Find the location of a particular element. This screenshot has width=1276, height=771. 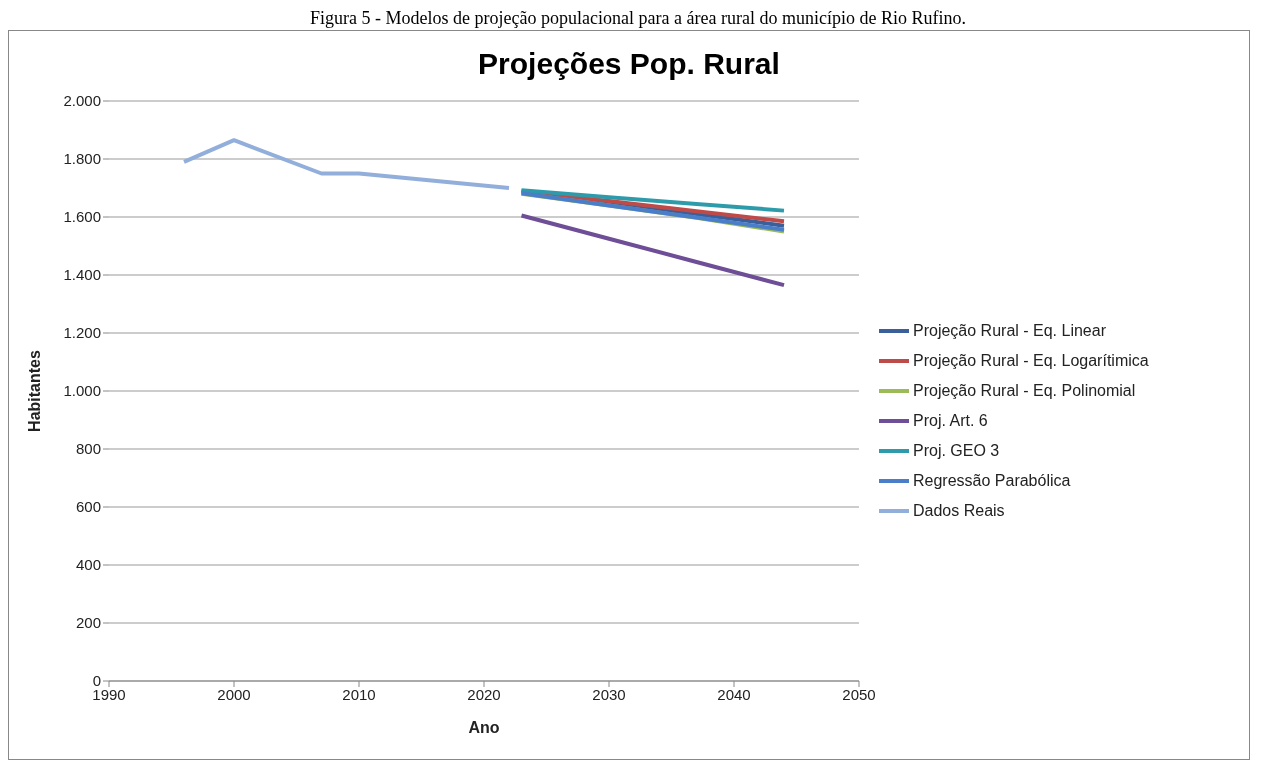

legend-label: Dados Reais is located at coordinates (959, 511).